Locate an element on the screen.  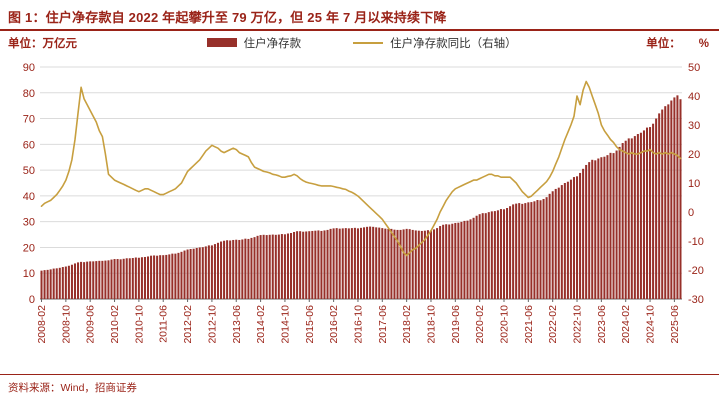
x-axis-tick-label: 2008-02 is located at coordinates (42, 323).